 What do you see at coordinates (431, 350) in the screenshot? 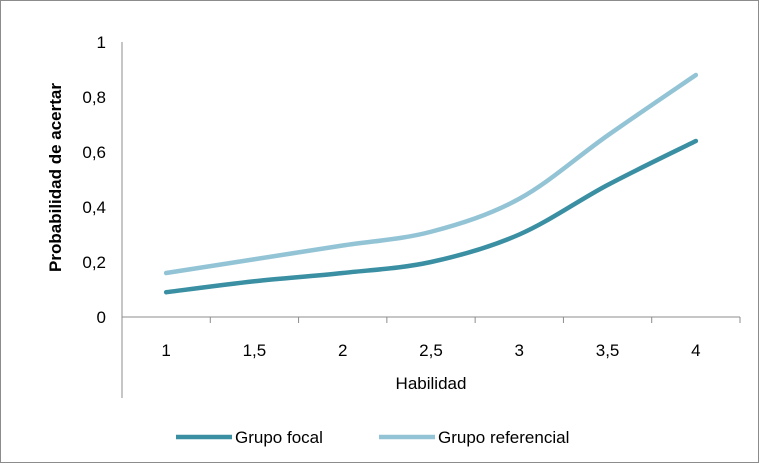
I see `x-tick-label: 2,5` at bounding box center [431, 350].